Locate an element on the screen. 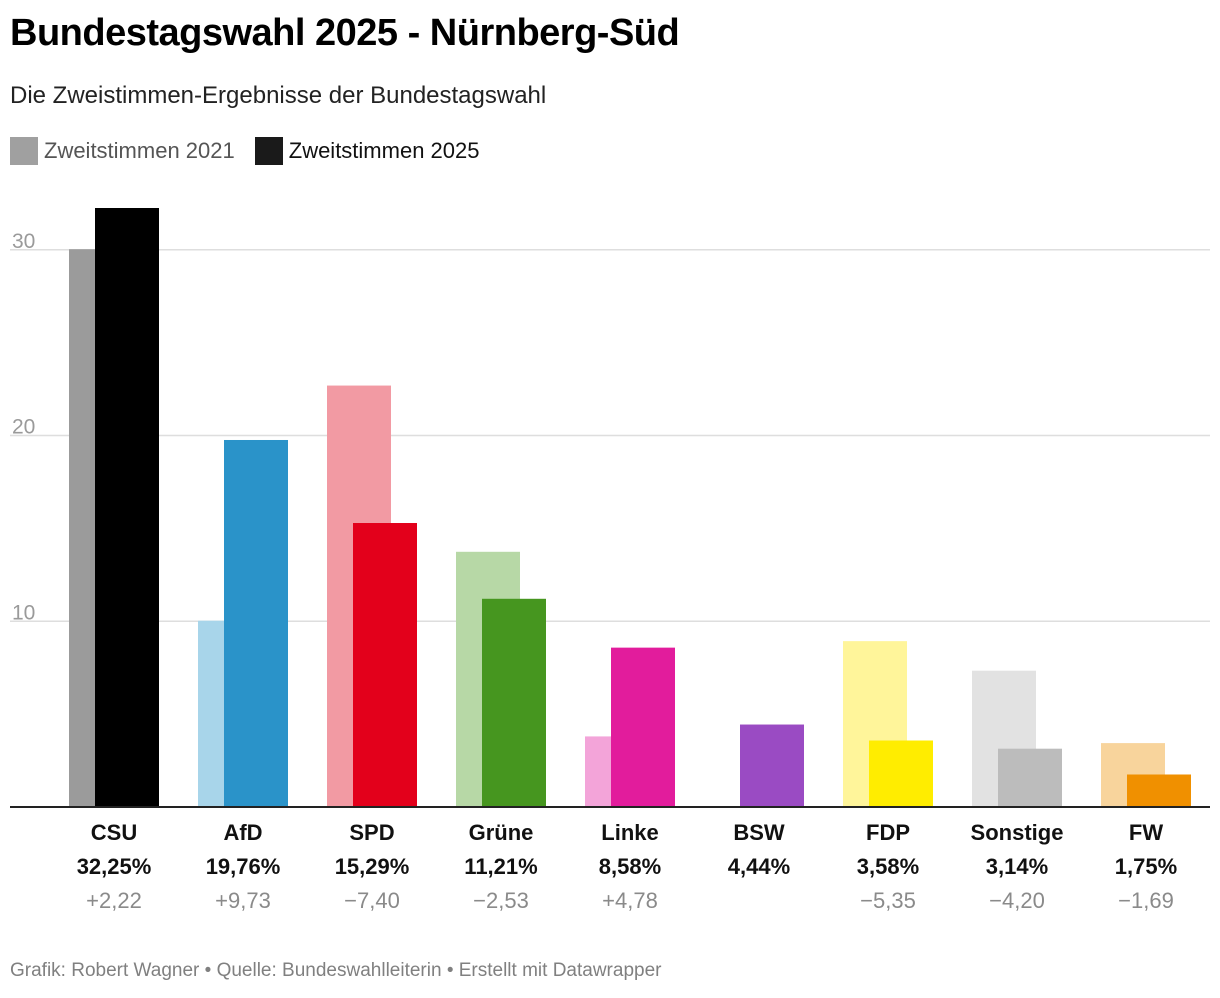  value-label: 4,44% is located at coordinates (759, 866).